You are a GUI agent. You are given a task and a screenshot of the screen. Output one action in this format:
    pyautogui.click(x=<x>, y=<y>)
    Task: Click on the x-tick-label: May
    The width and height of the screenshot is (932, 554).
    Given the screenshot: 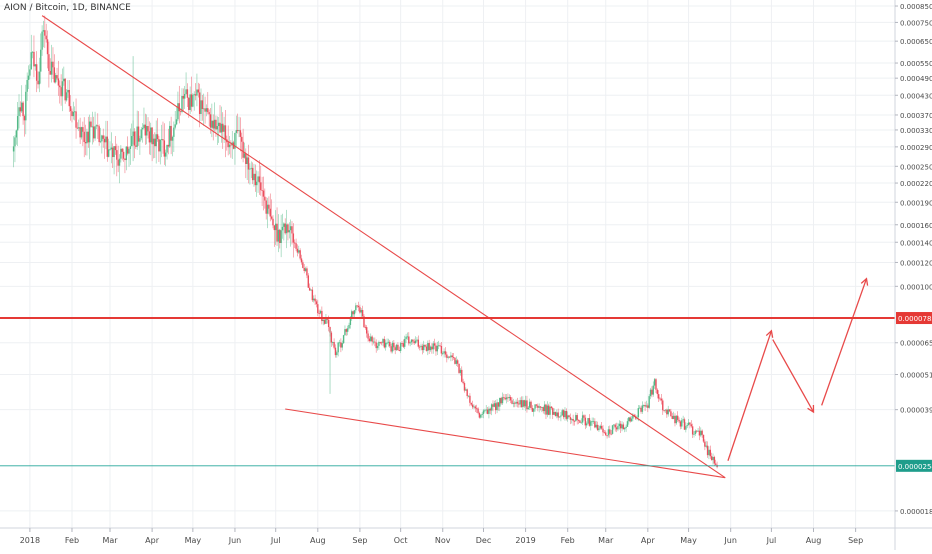 What is the action you would take?
    pyautogui.click(x=193, y=540)
    